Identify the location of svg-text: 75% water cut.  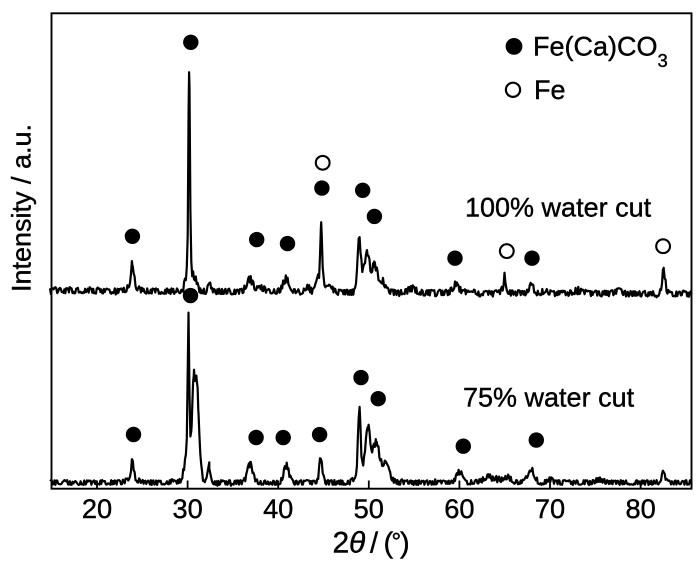
(549, 398).